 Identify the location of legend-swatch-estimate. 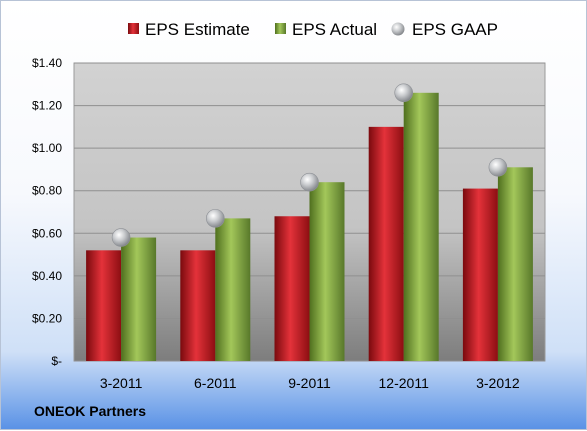
(133, 28).